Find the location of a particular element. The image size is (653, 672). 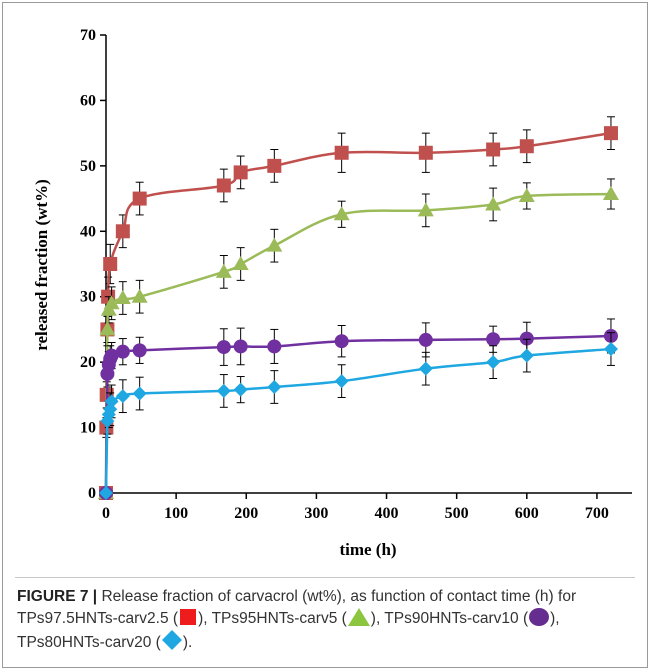

y-tick-label: 50 is located at coordinates (88, 166).